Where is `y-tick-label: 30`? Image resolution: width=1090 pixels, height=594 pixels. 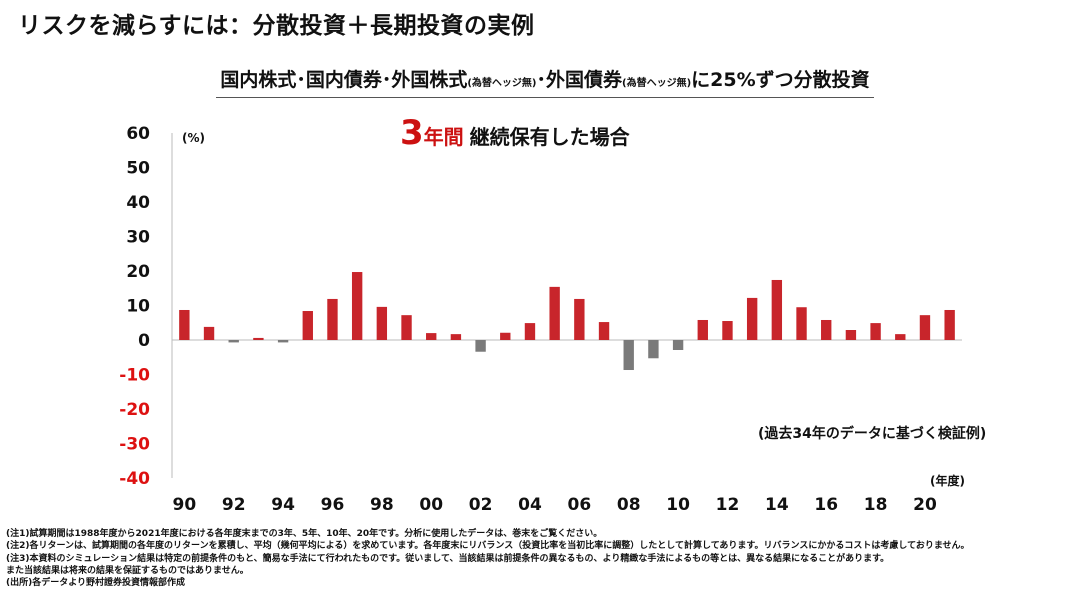 y-tick-label: 30 is located at coordinates (138, 238).